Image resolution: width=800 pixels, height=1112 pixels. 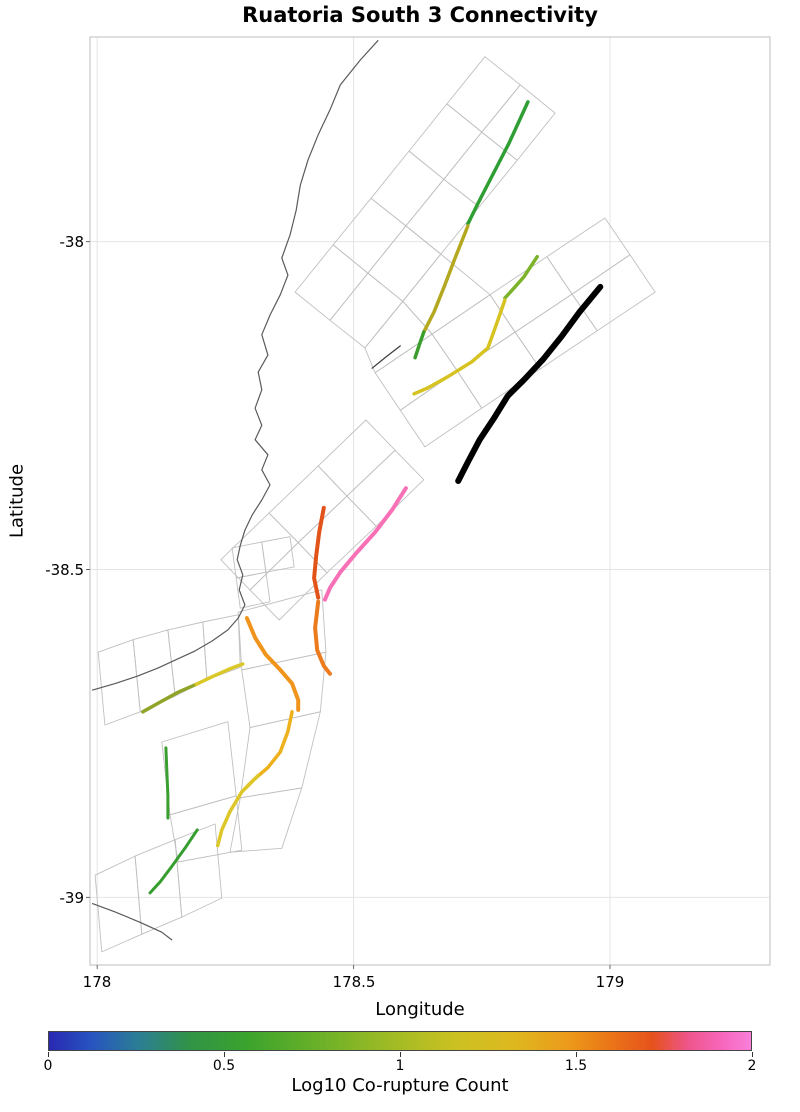 What do you see at coordinates (752, 1066) in the screenshot?
I see `colorbar-tick-label: 2` at bounding box center [752, 1066].